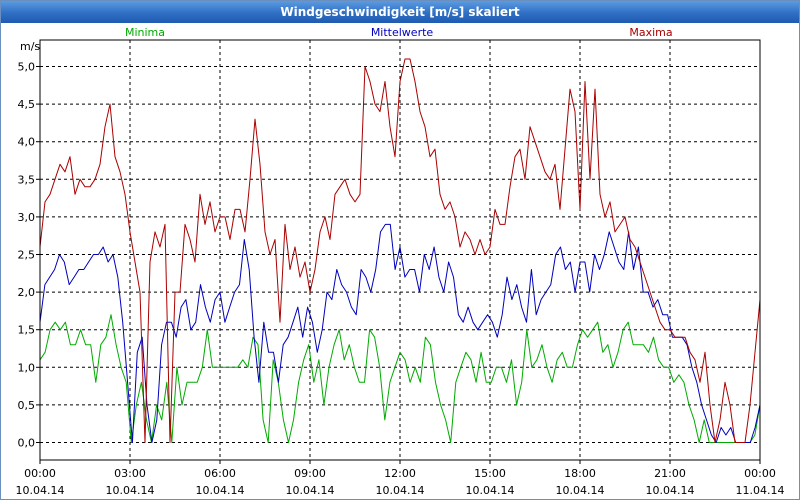  Describe the element at coordinates (27, 367) in the screenshot. I see `y-tick-label: 1,0` at that location.